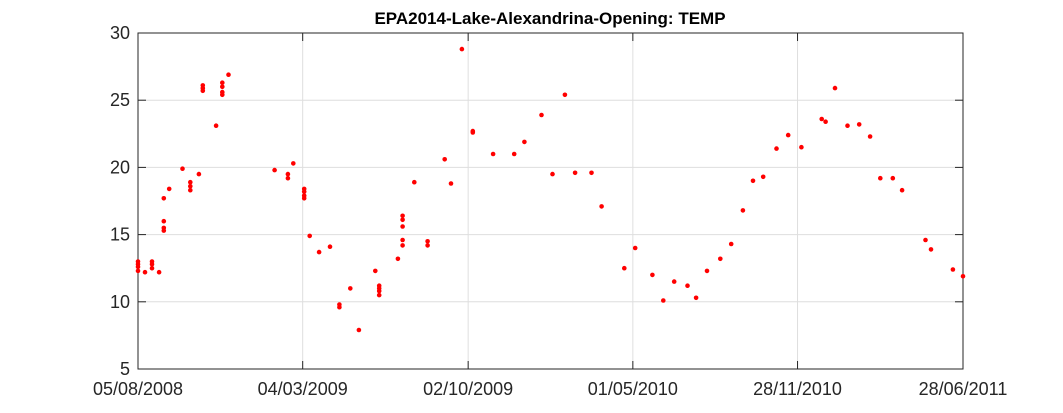 This screenshot has width=1063, height=413. Describe the element at coordinates (120, 302) in the screenshot. I see `y-tick-label: 10` at that location.